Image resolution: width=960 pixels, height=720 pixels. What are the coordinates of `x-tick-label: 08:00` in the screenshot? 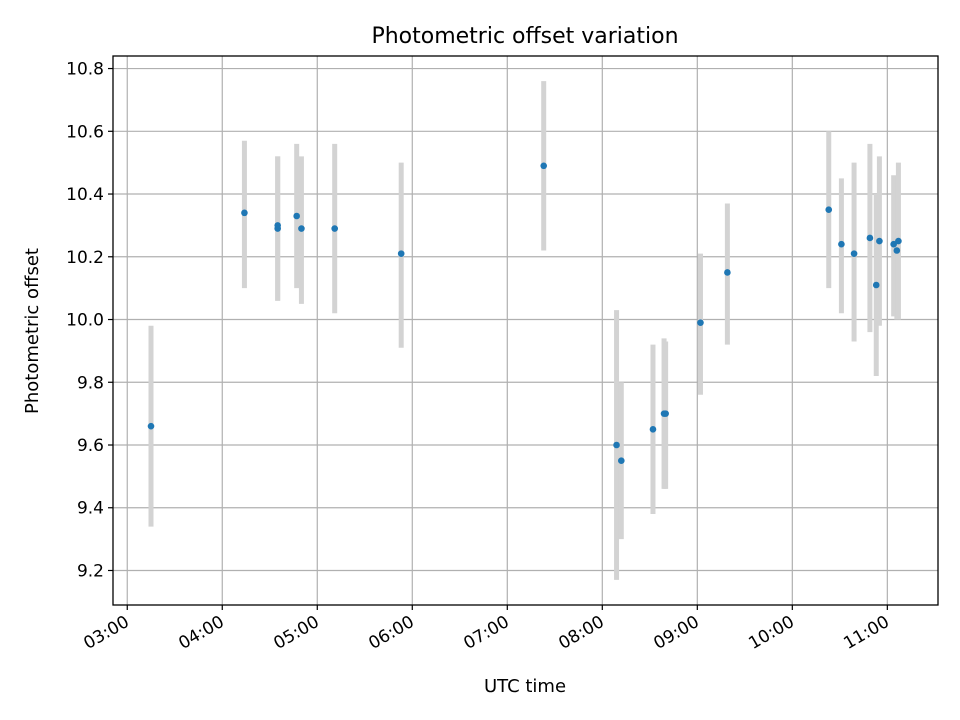 It's located at (581, 633).